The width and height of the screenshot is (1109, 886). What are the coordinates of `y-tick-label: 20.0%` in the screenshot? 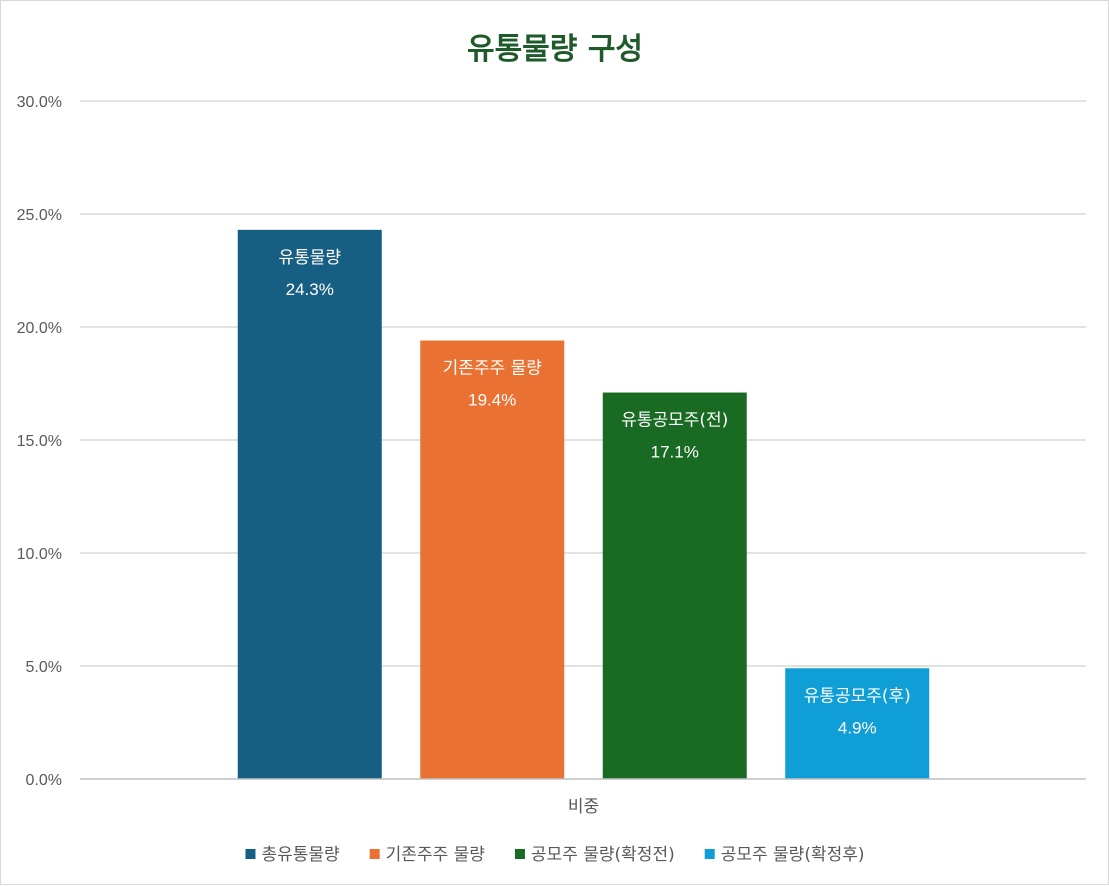 It's located at (39, 328).